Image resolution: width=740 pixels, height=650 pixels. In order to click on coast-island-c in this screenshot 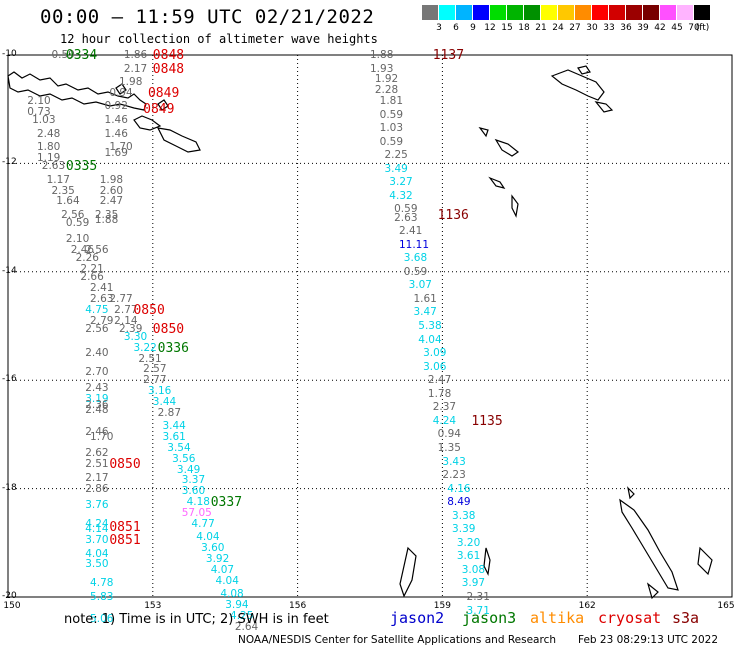, I will do `click(163, 105)`.